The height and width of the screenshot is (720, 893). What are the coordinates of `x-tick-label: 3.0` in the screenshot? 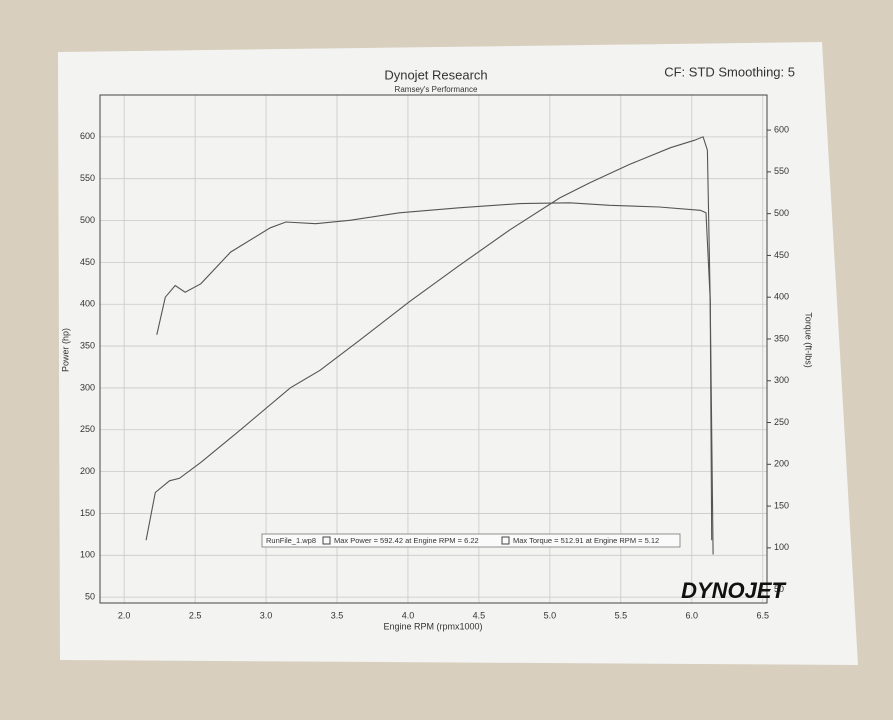 It's located at (266, 615).